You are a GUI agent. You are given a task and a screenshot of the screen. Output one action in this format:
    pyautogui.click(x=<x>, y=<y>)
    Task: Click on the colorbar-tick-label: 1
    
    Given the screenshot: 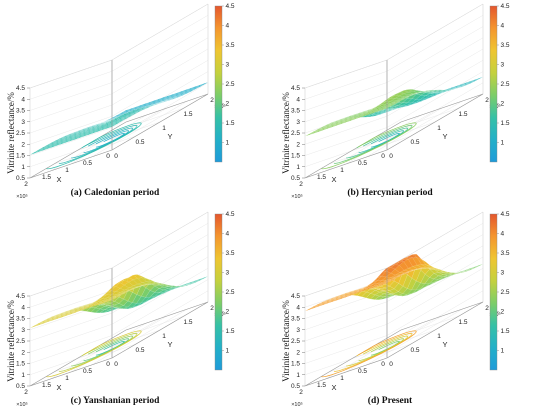 What is the action you would take?
    pyautogui.click(x=503, y=143)
    